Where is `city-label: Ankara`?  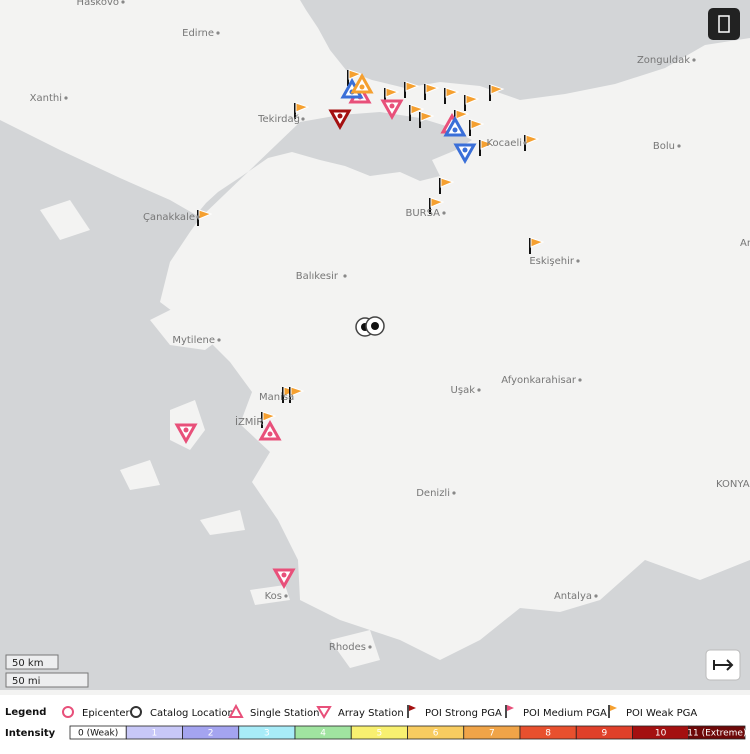 city-label: Ankara is located at coordinates (745, 243).